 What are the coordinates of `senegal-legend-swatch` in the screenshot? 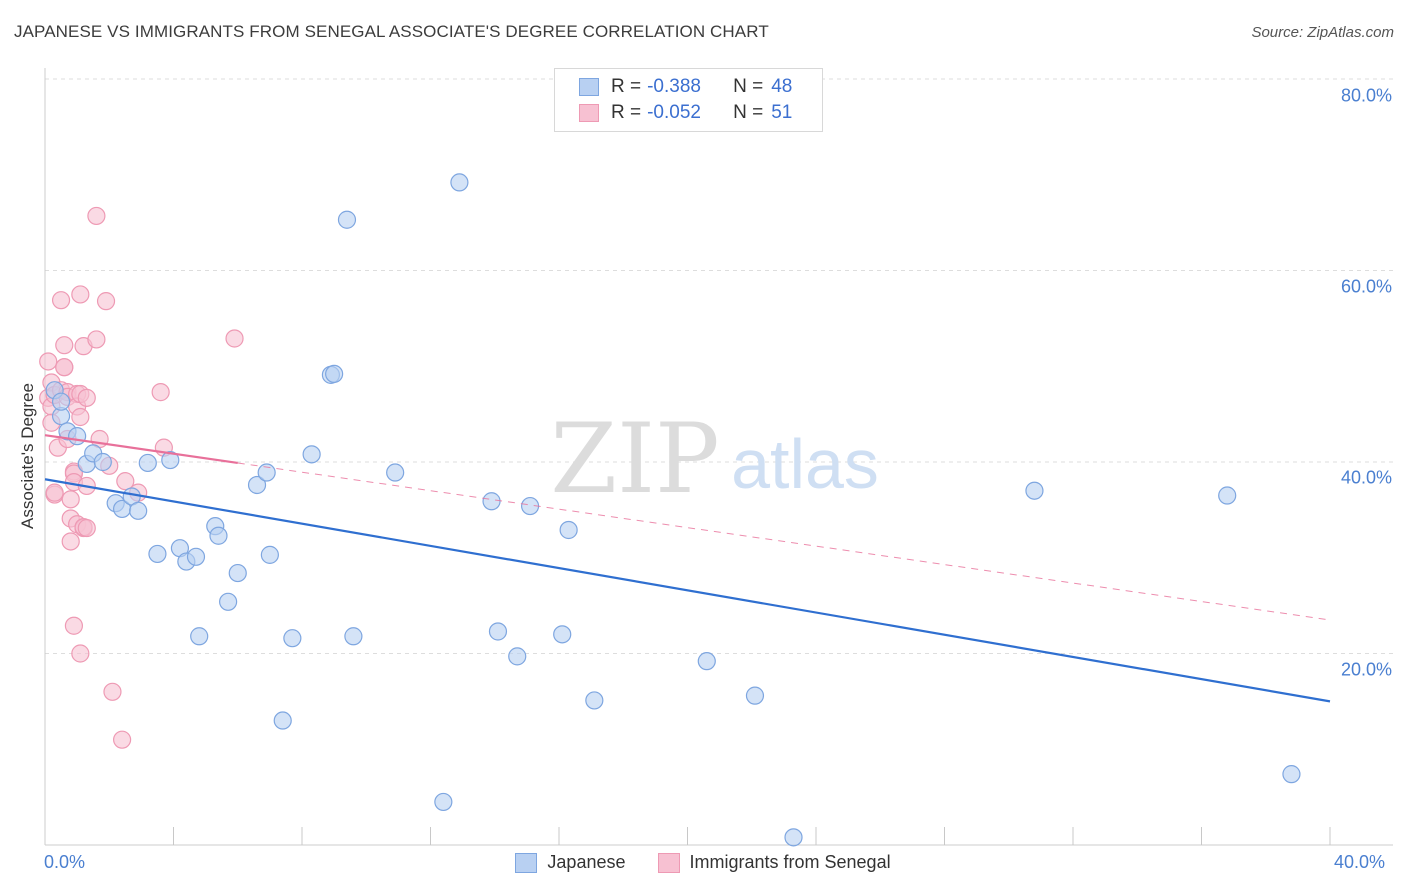 It's located at (668, 862).